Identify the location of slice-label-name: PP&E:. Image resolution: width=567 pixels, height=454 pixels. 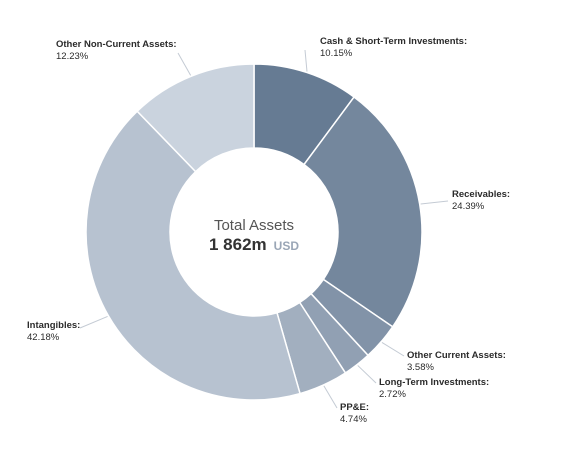
(354, 407).